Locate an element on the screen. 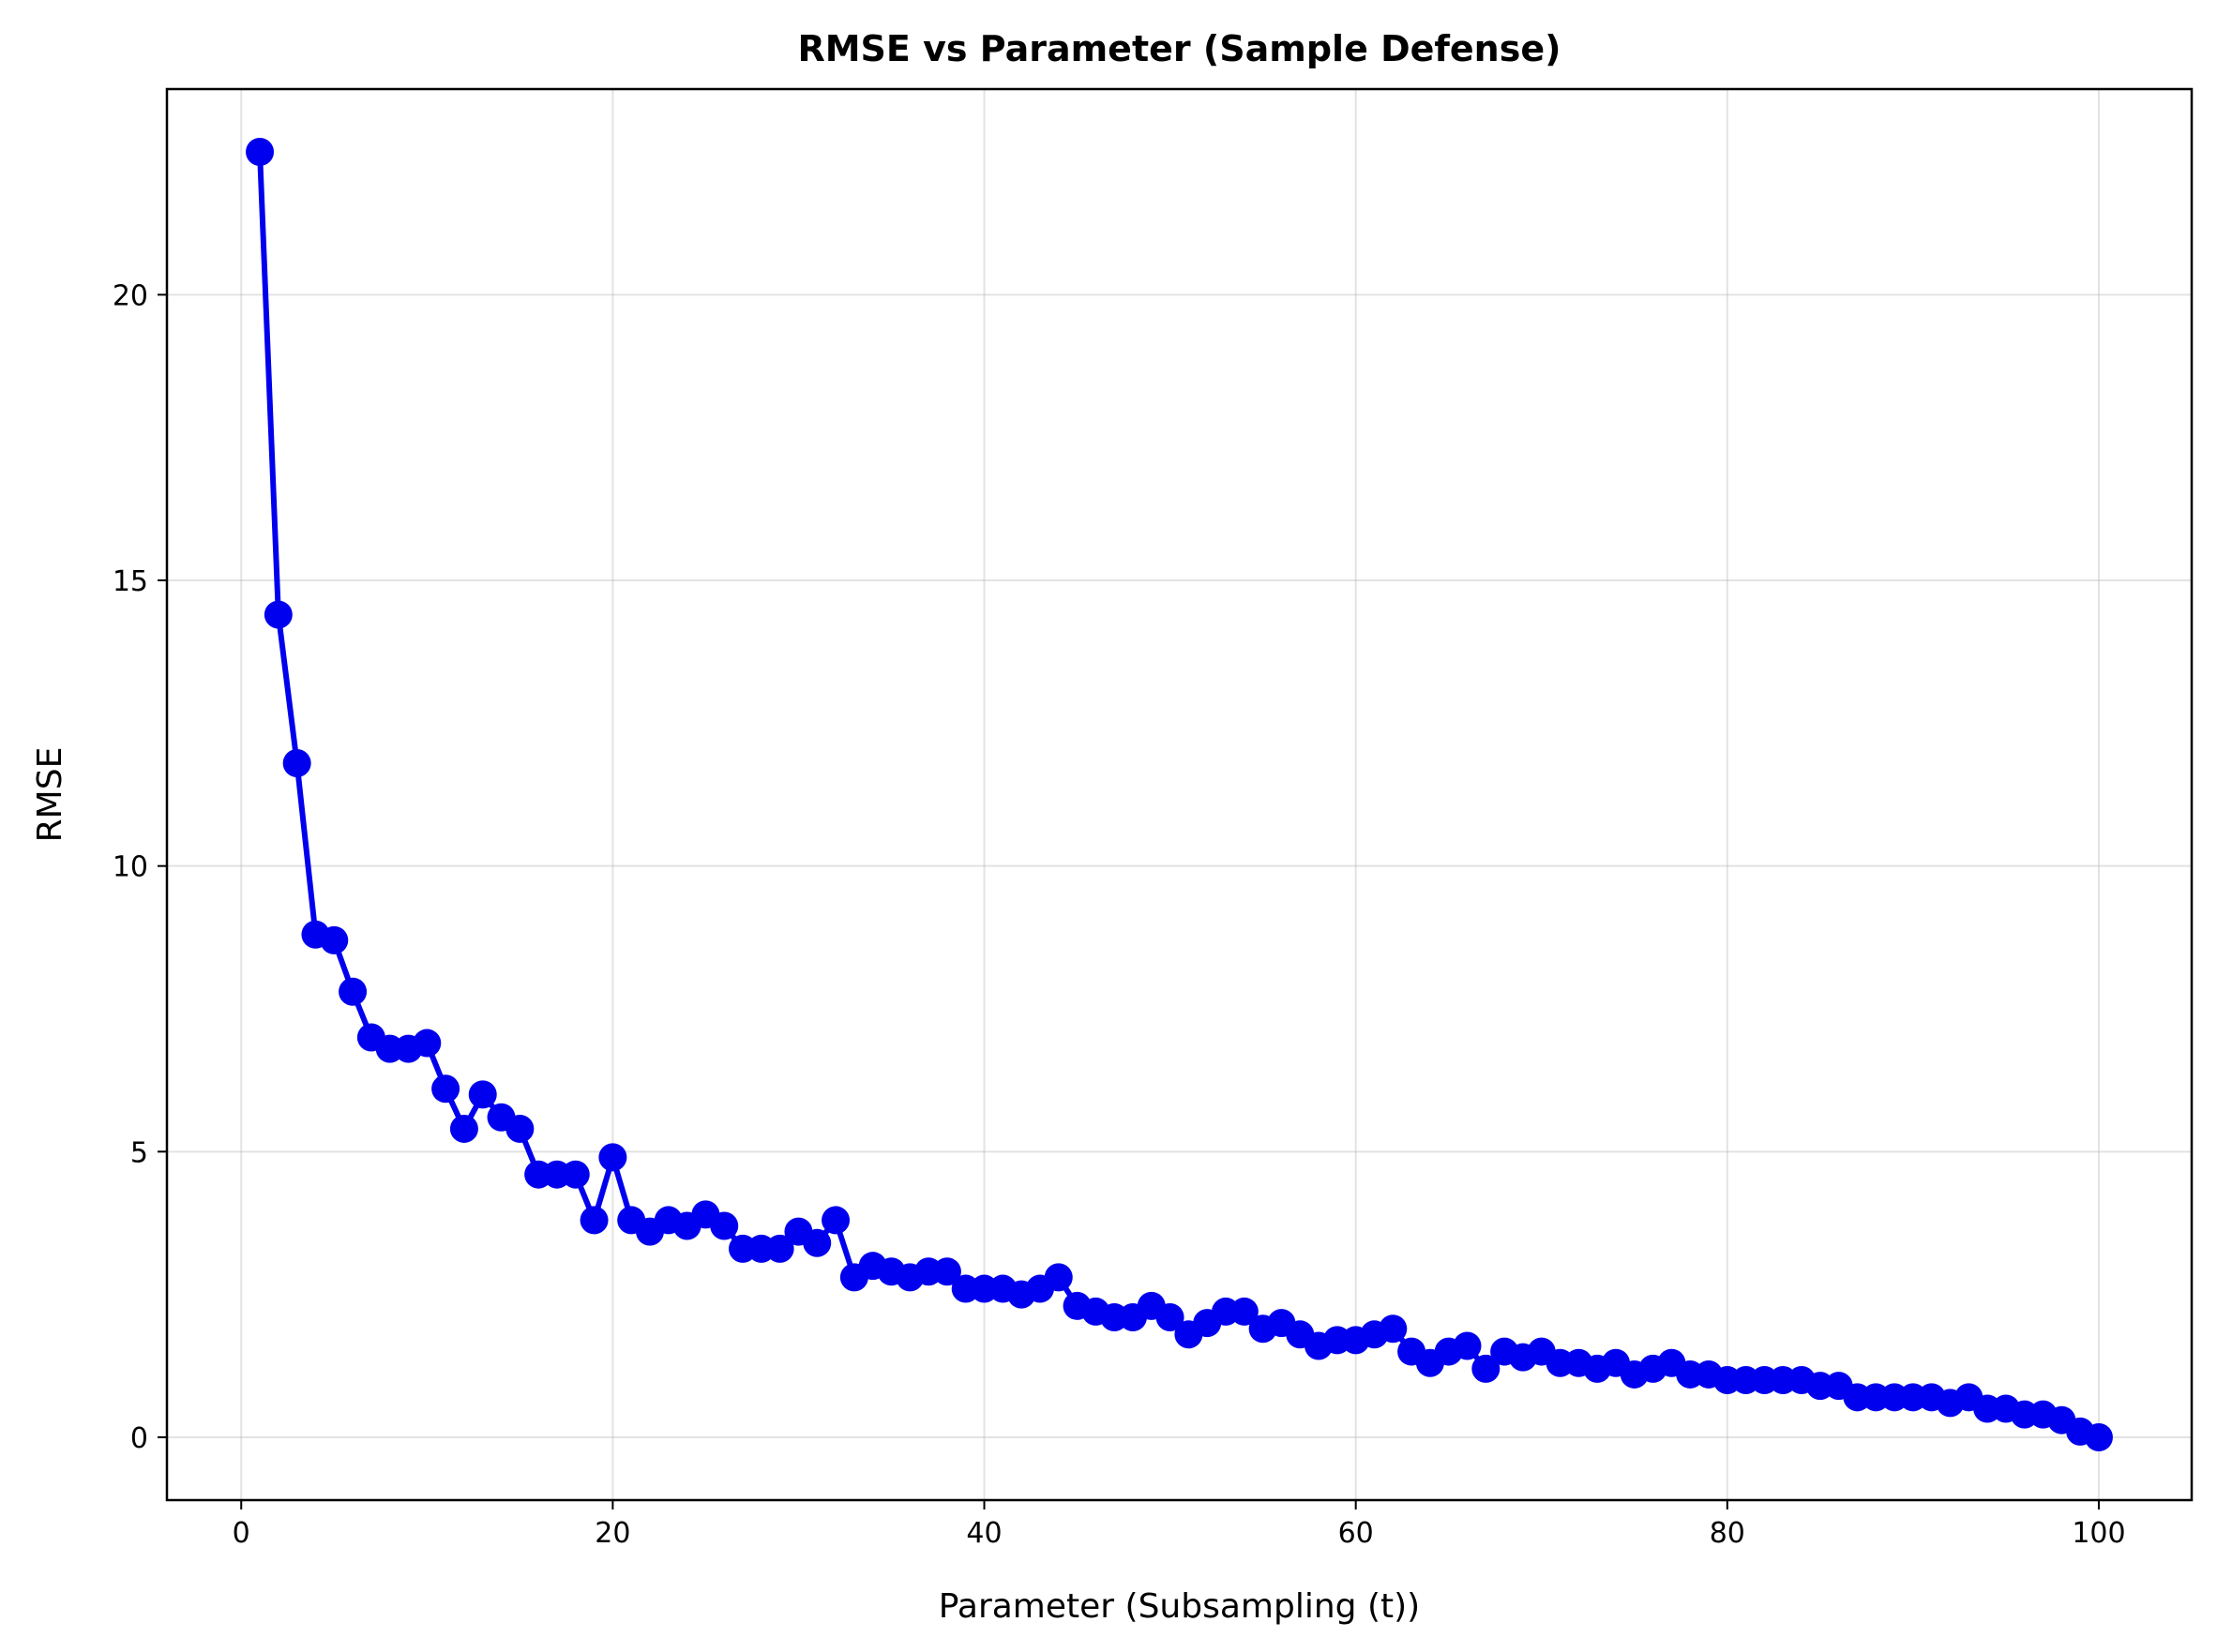  y-tick-label: 20 is located at coordinates (130, 295).